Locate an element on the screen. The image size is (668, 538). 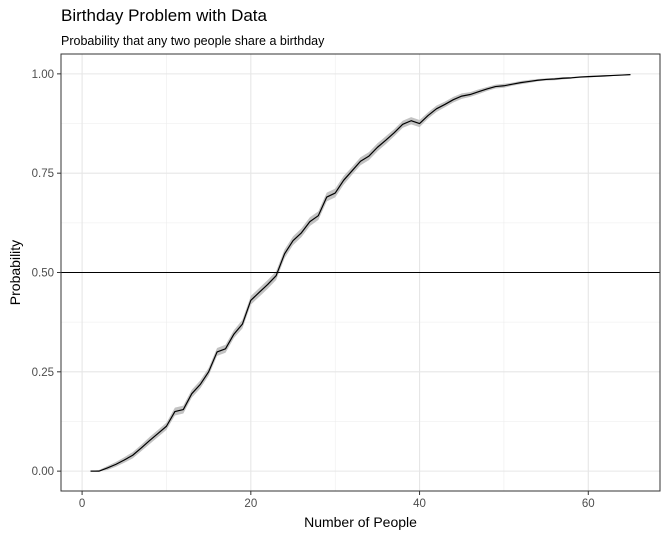
y-axis-ticks: 0.00 0.25 0.50 0.75 1.00 is located at coordinates (46, 273).